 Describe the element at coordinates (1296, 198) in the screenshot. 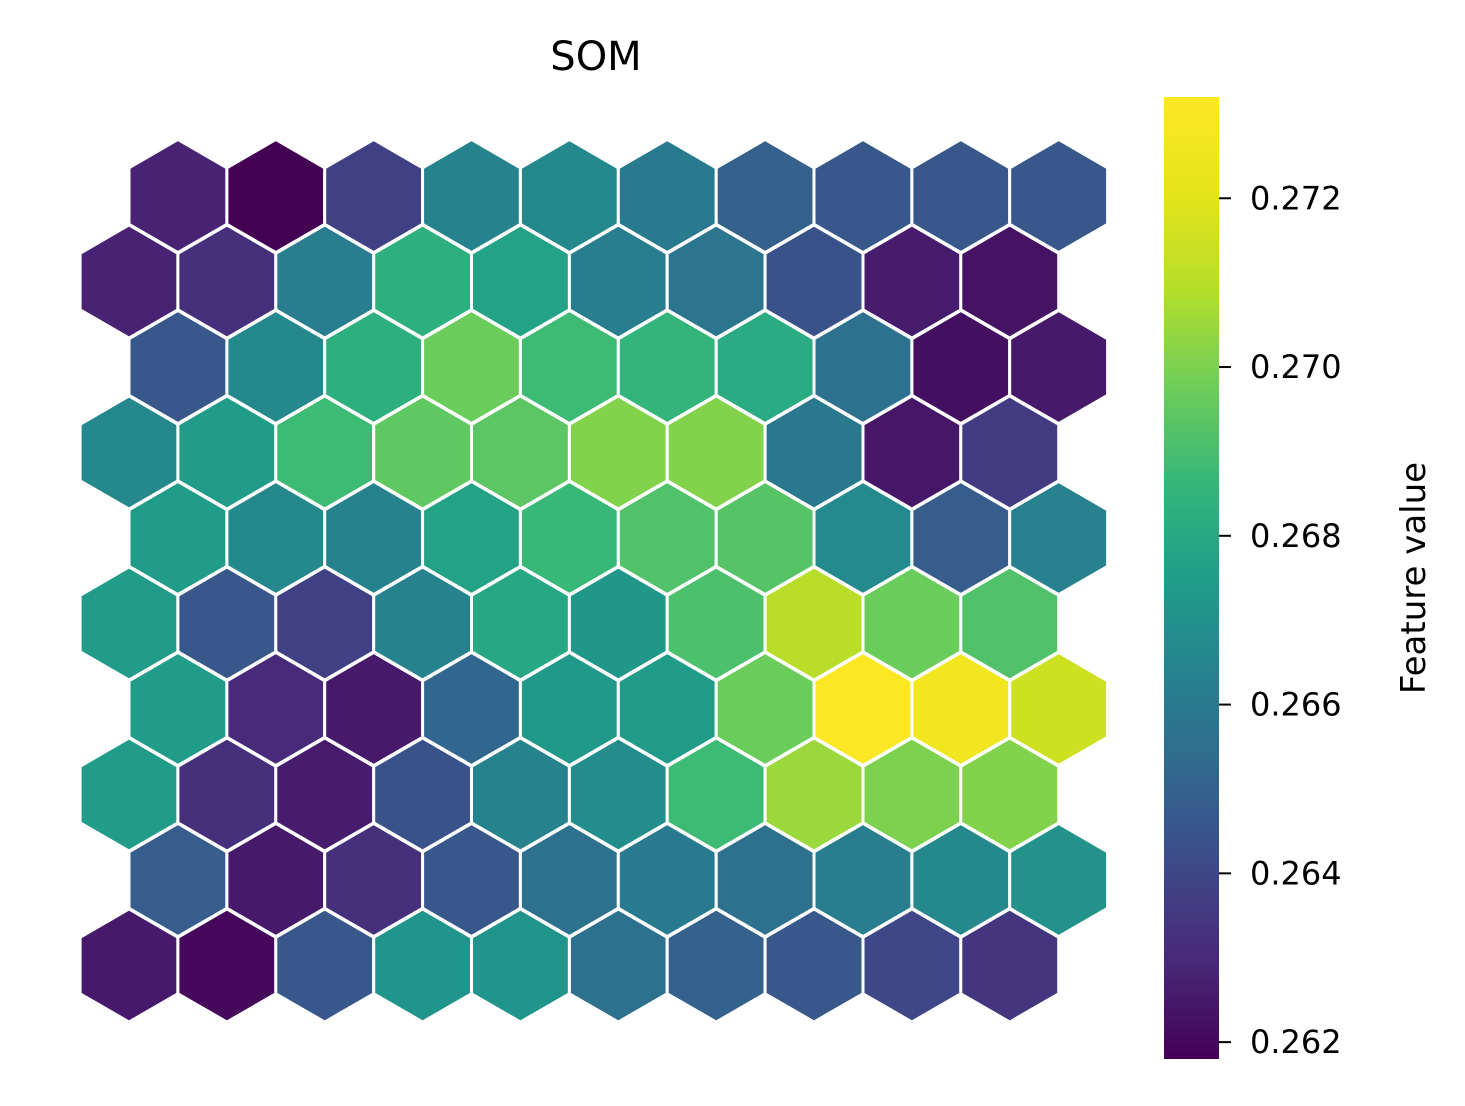

I see `colorbar-tick-label: 0.272` at that location.